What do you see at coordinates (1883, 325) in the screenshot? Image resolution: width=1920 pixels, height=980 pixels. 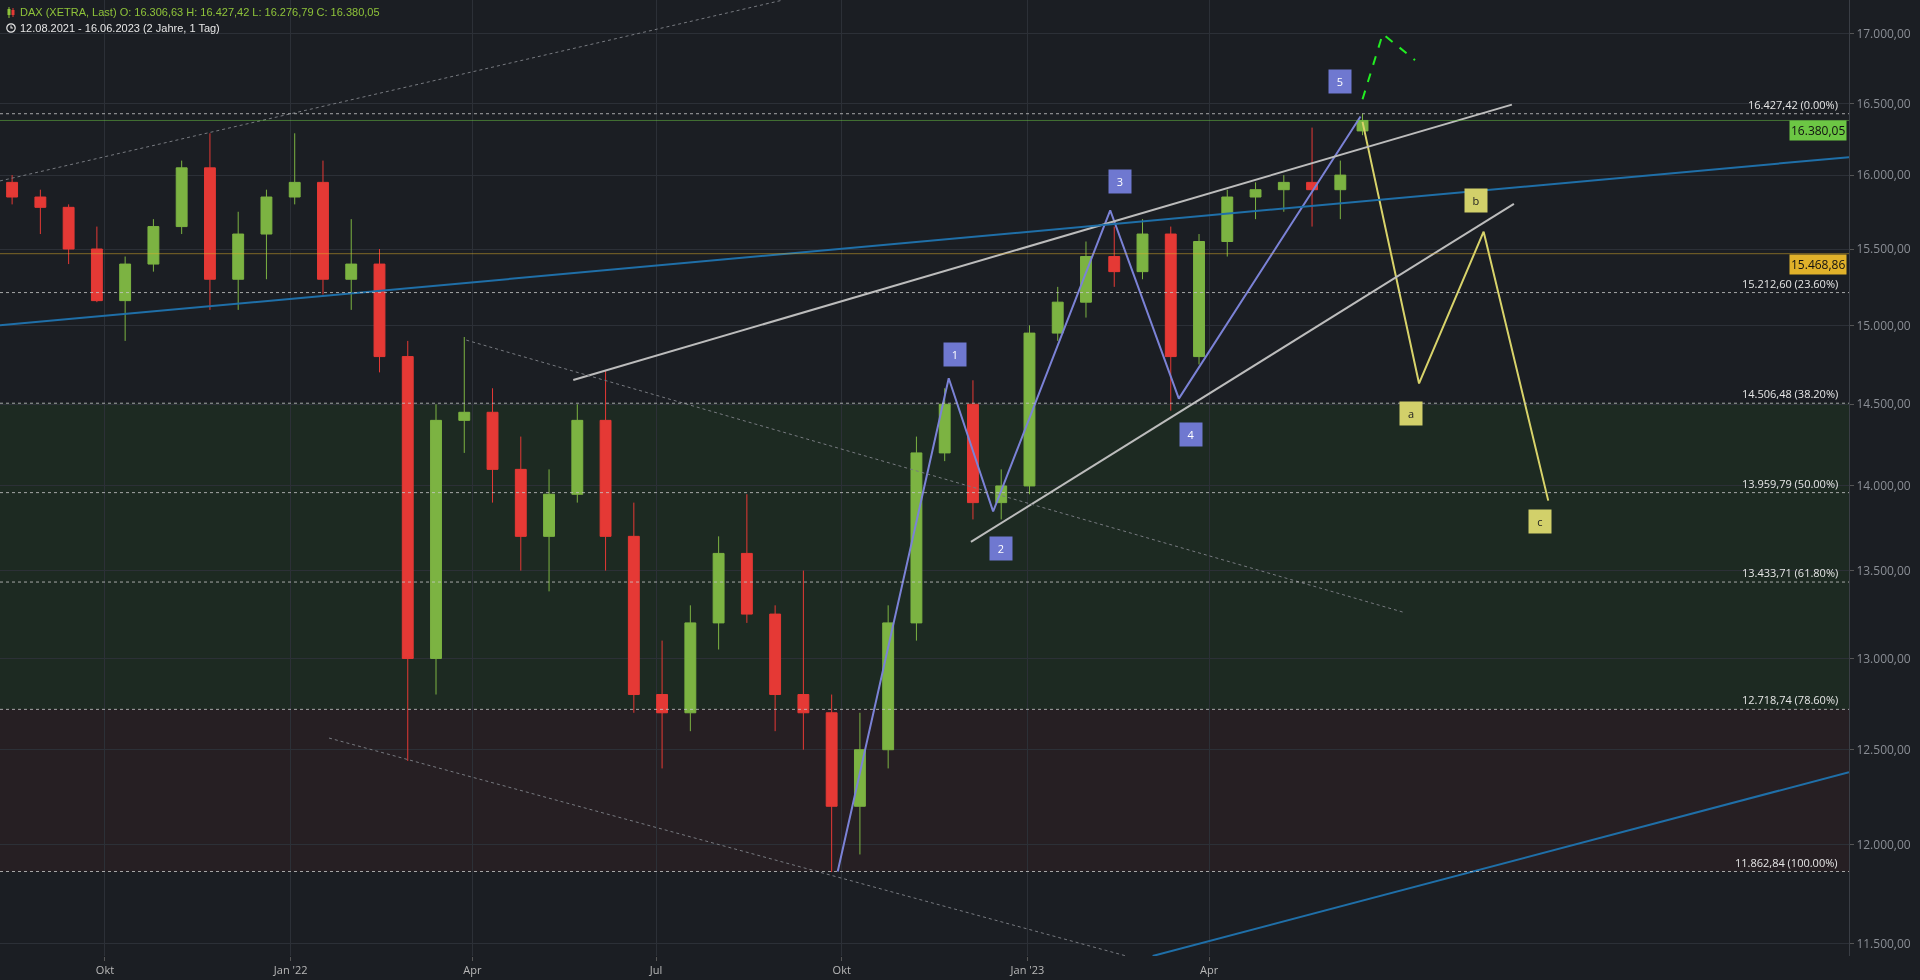 I see `y-tick-label: 15.000,00` at bounding box center [1883, 325].